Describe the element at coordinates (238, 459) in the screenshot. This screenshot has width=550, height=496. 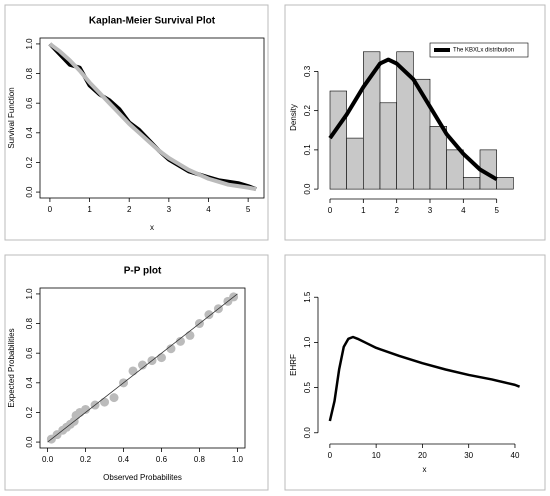
I see `x-tick-label: 1.0` at that location.